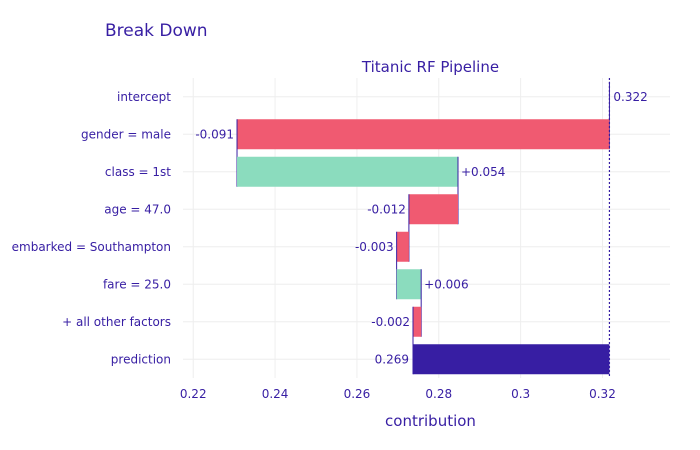 The height and width of the screenshot is (450, 700). Describe the element at coordinates (374, 247) in the screenshot. I see `value-label: -0.003` at that location.